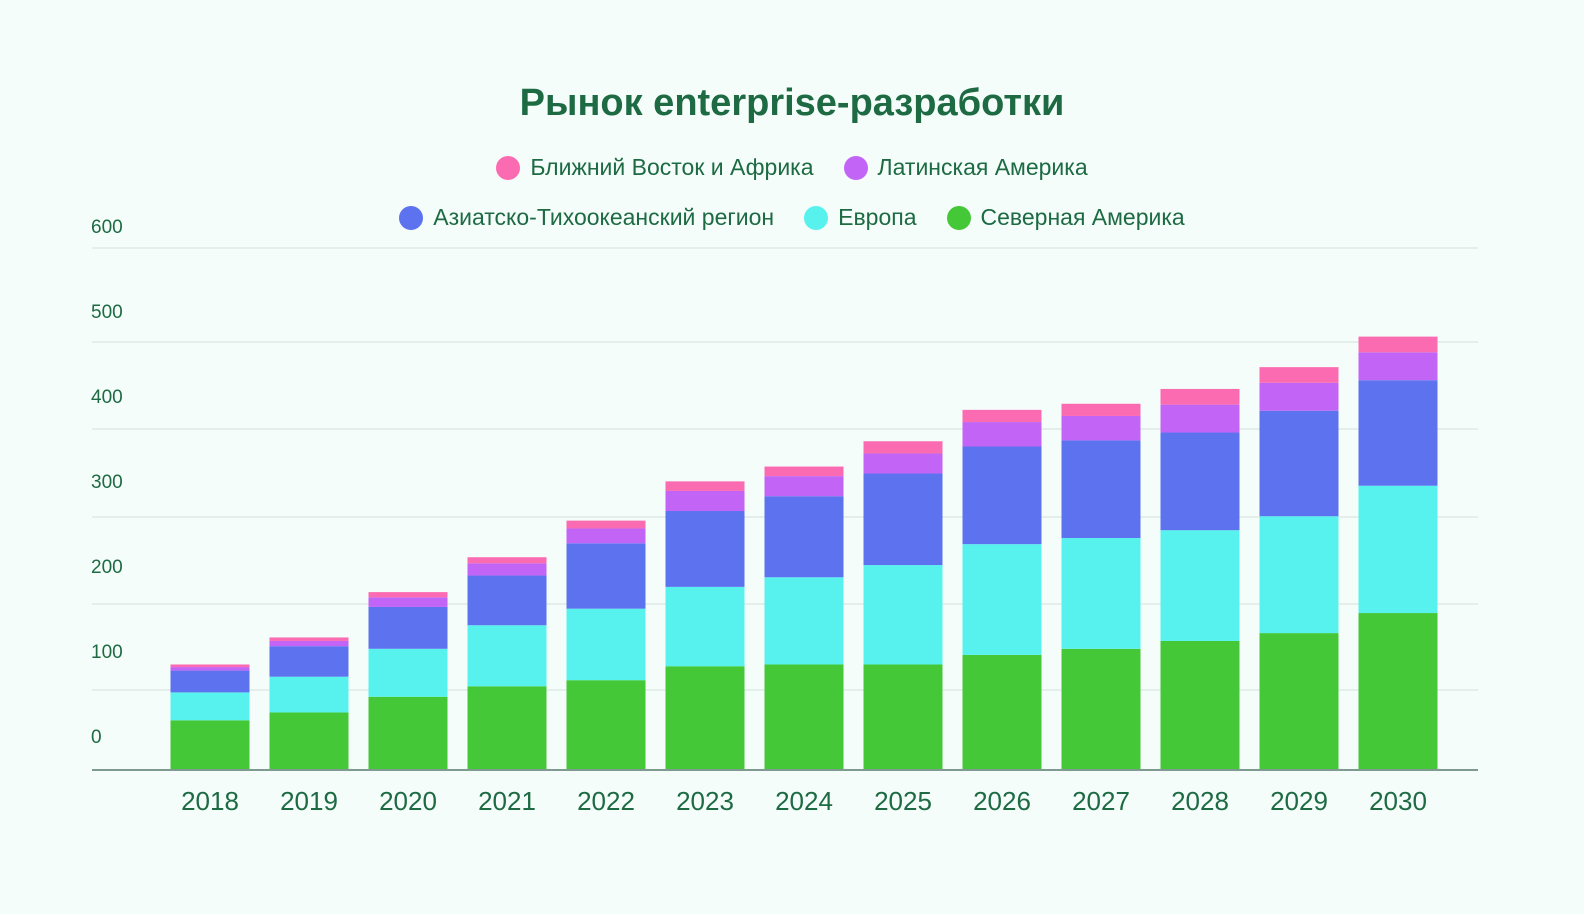 Image resolution: width=1584 pixels, height=914 pixels. I want to click on legend-label: Северная Америка, so click(1082, 217).